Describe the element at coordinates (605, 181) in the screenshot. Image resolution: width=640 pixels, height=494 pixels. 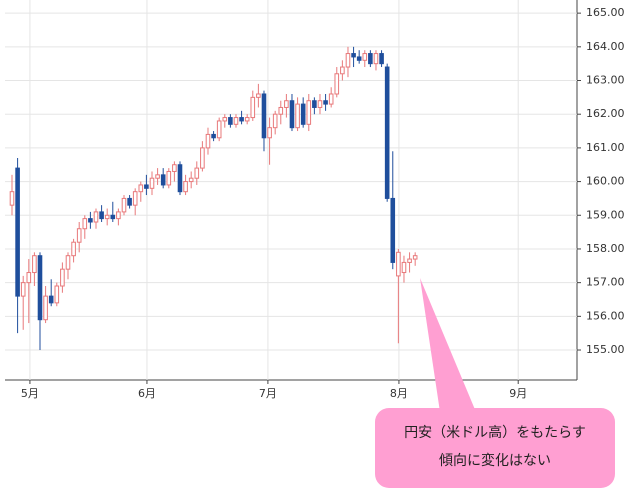
I see `y-tick-label: 160.00` at that location.